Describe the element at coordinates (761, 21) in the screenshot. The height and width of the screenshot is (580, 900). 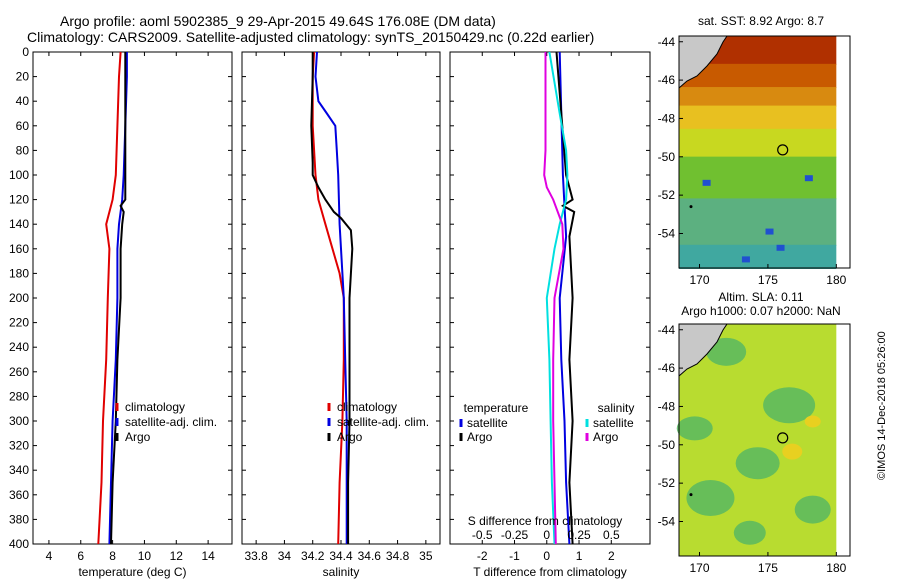
I see `sst-map-title: sat. SST: 8.92 Argo: 8.7` at that location.